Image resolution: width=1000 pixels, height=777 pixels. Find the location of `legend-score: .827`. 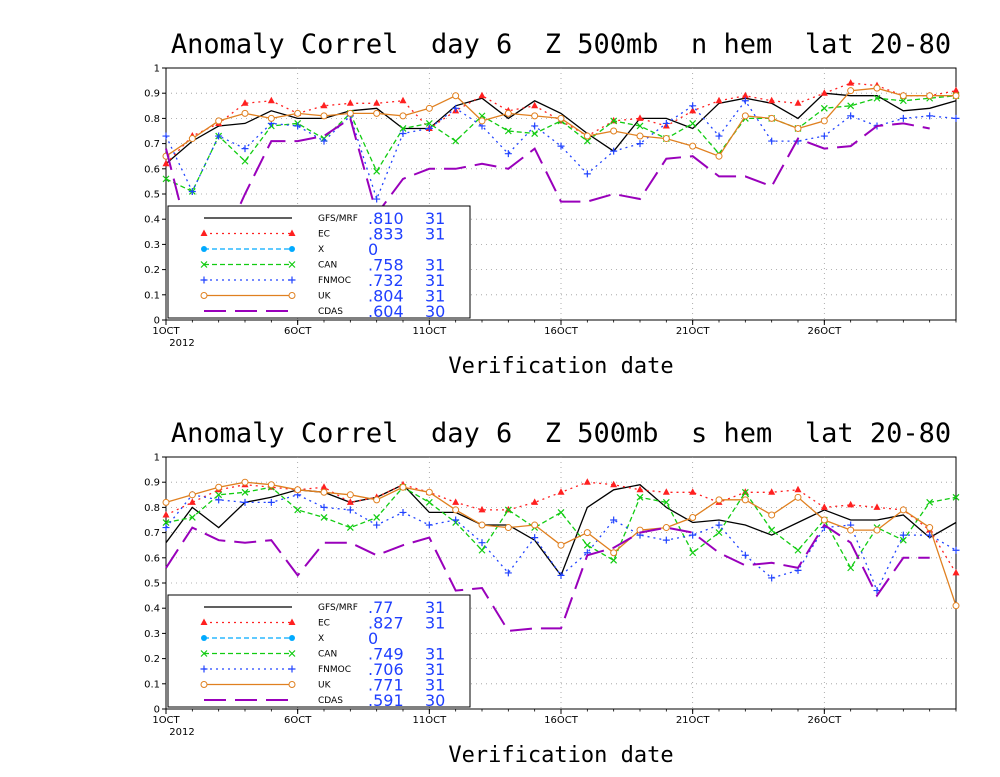

legend-score: .827 is located at coordinates (386, 623).